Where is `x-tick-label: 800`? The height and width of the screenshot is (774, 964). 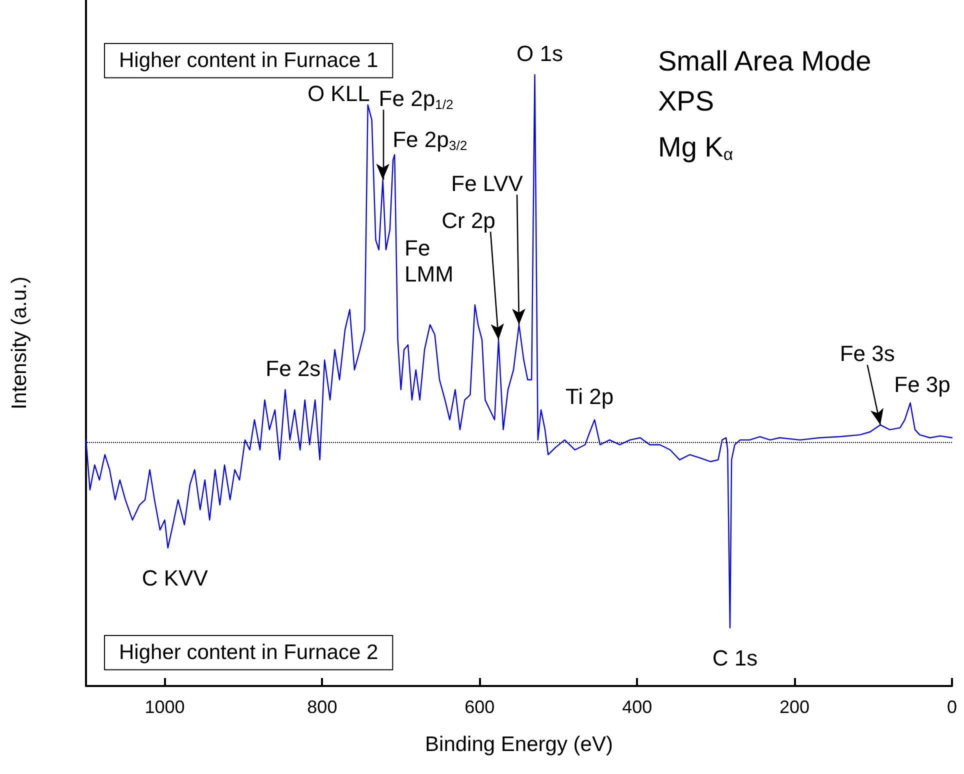
x-tick-label: 800 is located at coordinates (322, 707).